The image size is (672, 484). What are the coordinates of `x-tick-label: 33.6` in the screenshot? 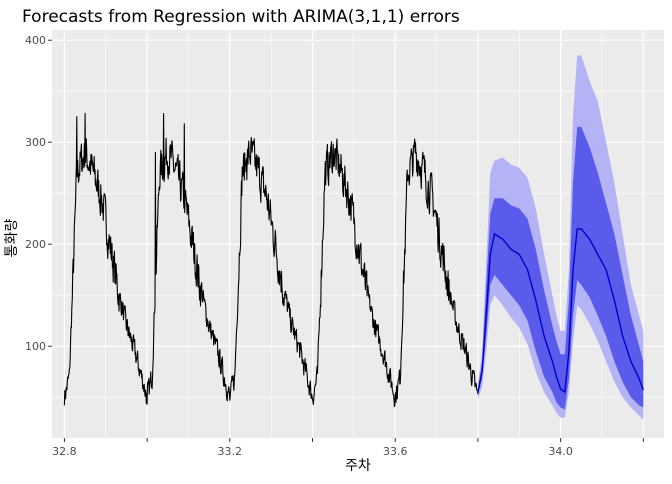 It's located at (395, 451).